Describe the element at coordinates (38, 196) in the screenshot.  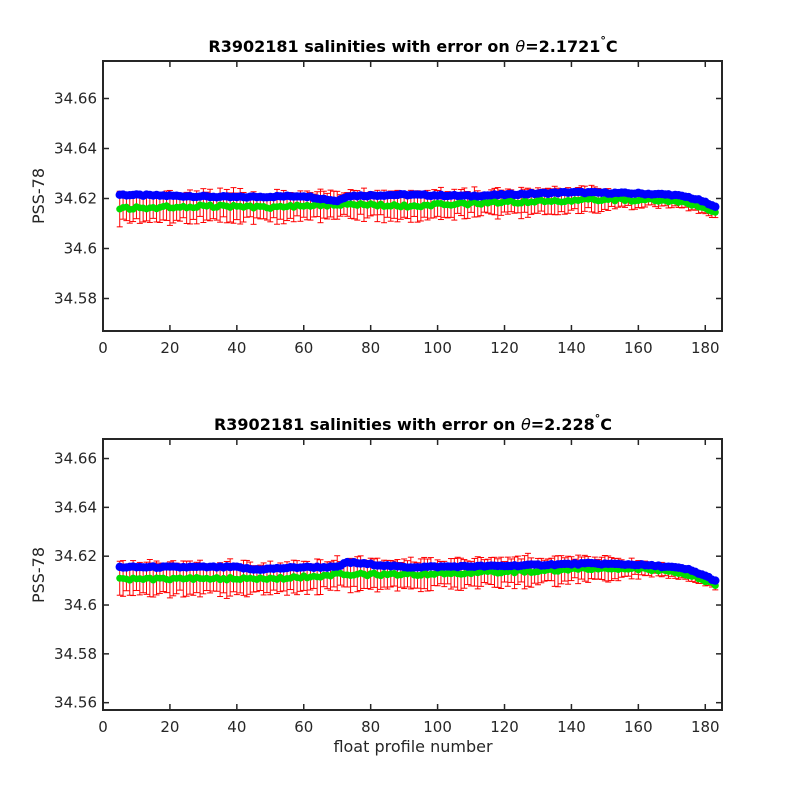
I see `panel-top-ylabel: PSS-78` at that location.